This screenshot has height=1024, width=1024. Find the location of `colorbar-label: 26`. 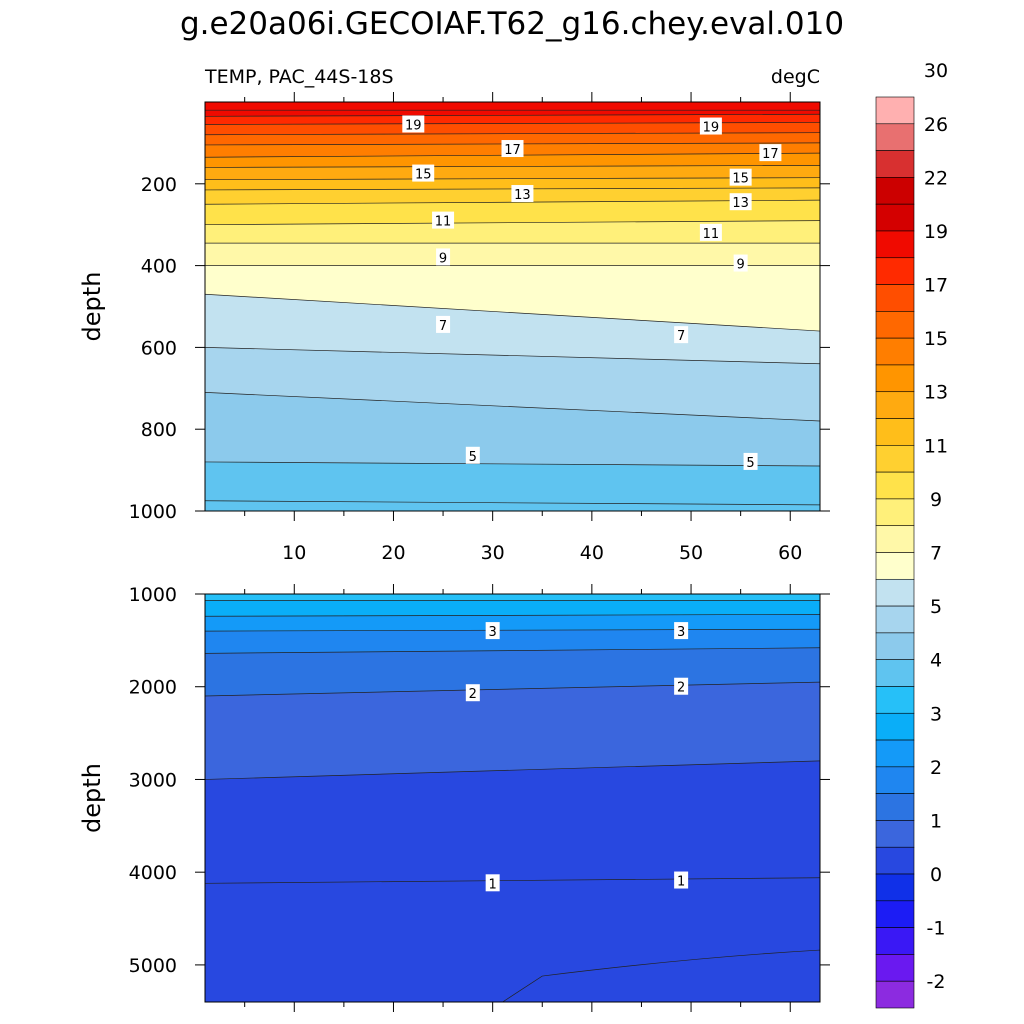

colorbar-label: 26 is located at coordinates (936, 125).